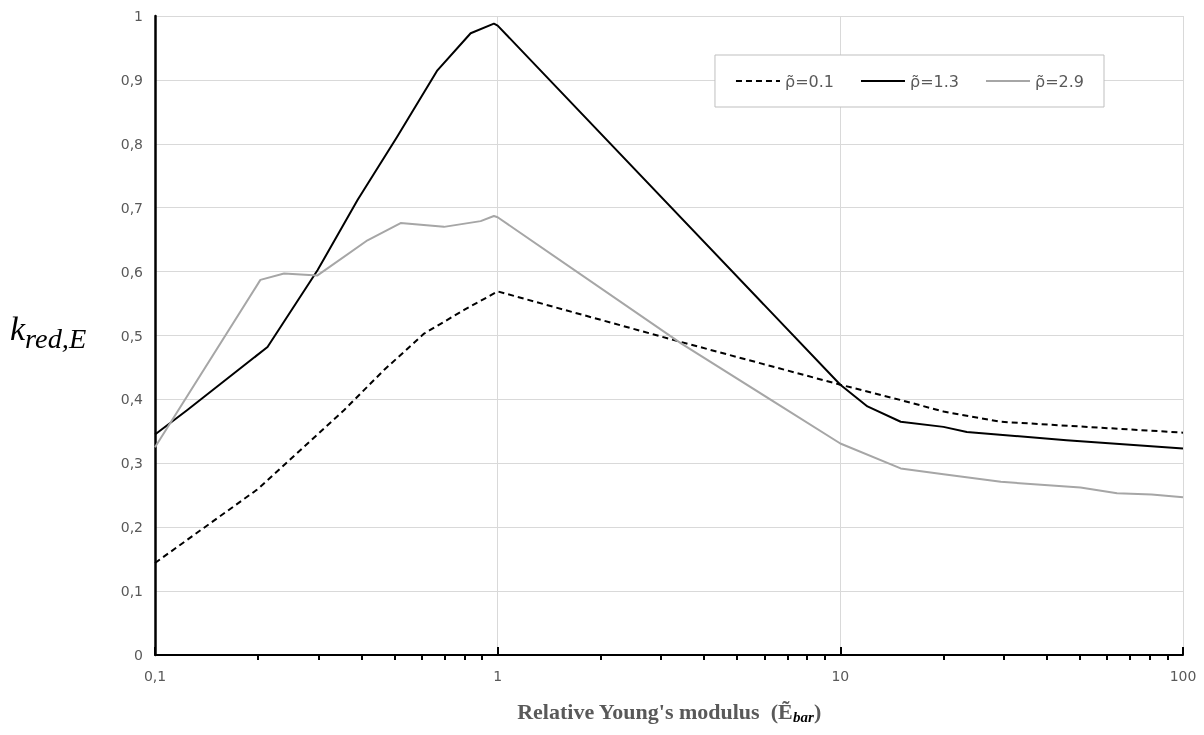 The image size is (1204, 735). What do you see at coordinates (131, 463) in the screenshot?
I see `y-tick-label: 0,3` at bounding box center [131, 463].